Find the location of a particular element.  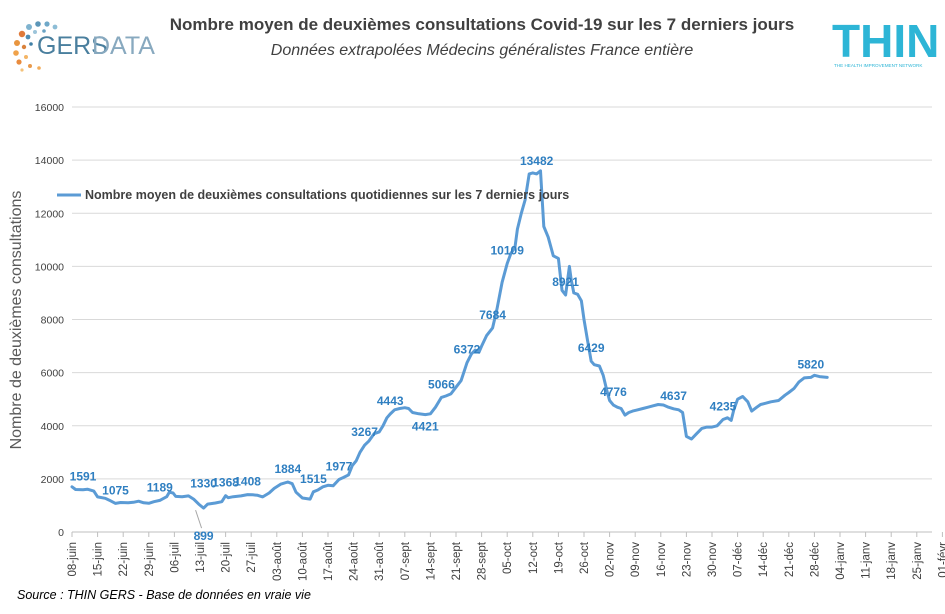

x-tick-label: 03-août is located at coordinates (278, 561).